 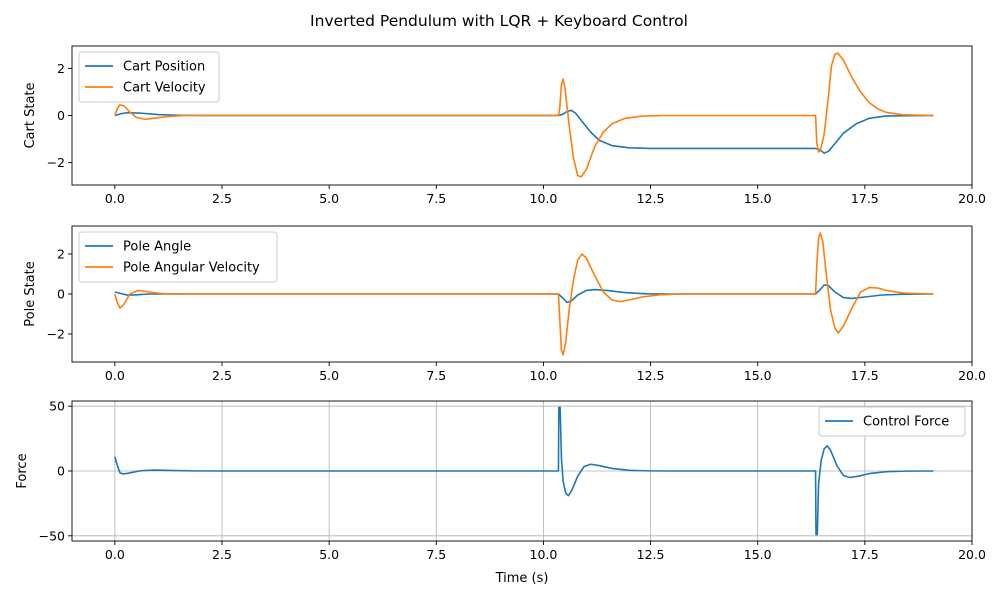 I want to click on force-legend-box, so click(x=892, y=421).